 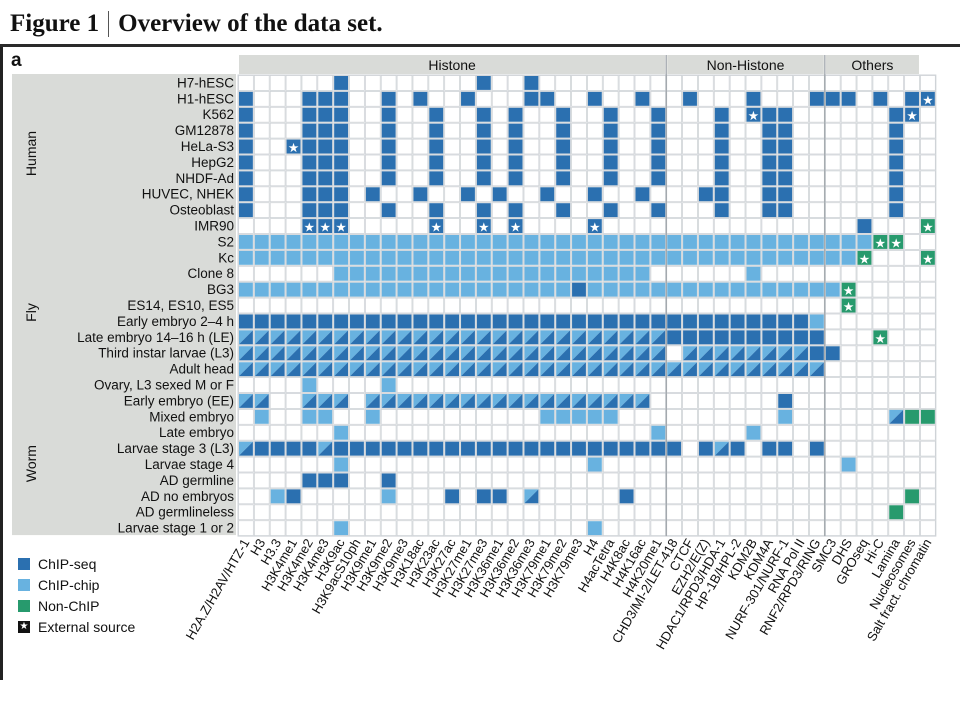 What do you see at coordinates (928, 260) in the screenshot?
I see `star-icon: ★` at bounding box center [928, 260].